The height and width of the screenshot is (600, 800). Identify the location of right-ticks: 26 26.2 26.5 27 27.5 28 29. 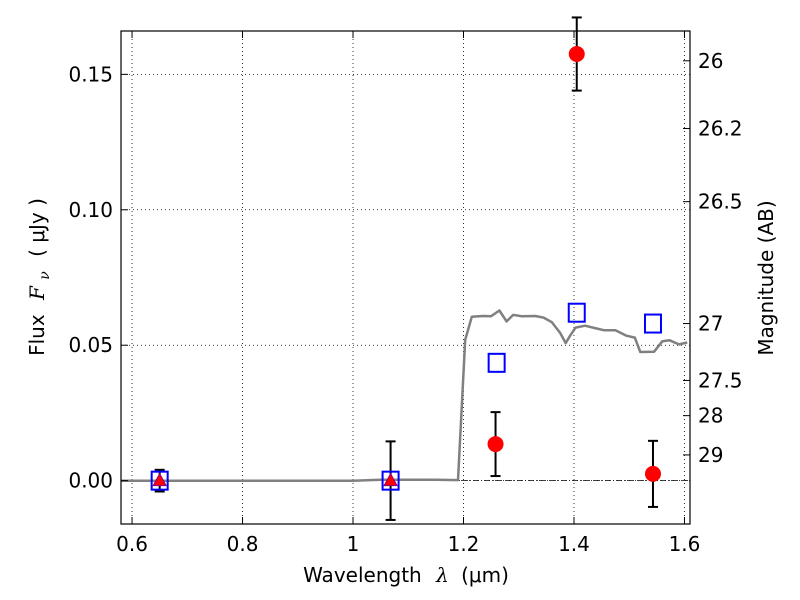
(713, 258).